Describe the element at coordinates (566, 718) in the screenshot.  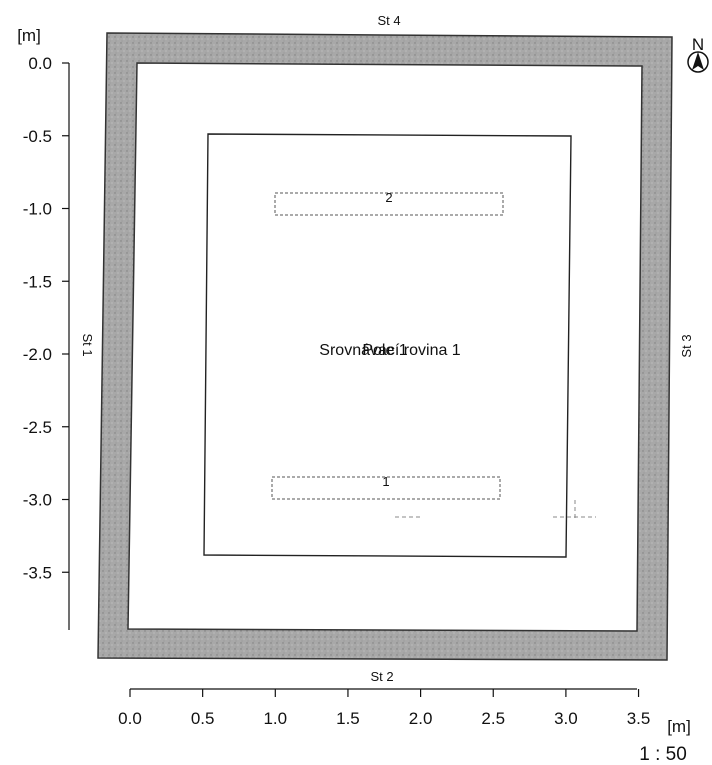
I see `x-tick-label: 3.0` at that location.